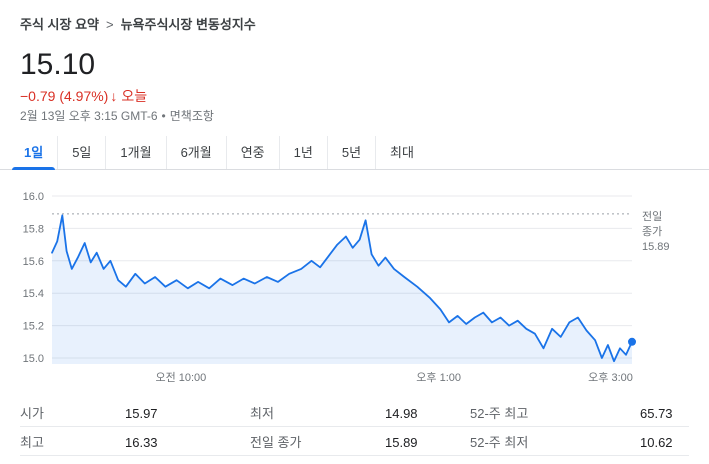 The width and height of the screenshot is (709, 464). Describe the element at coordinates (401, 413) in the screenshot. I see `stat-value: 14.98` at that location.